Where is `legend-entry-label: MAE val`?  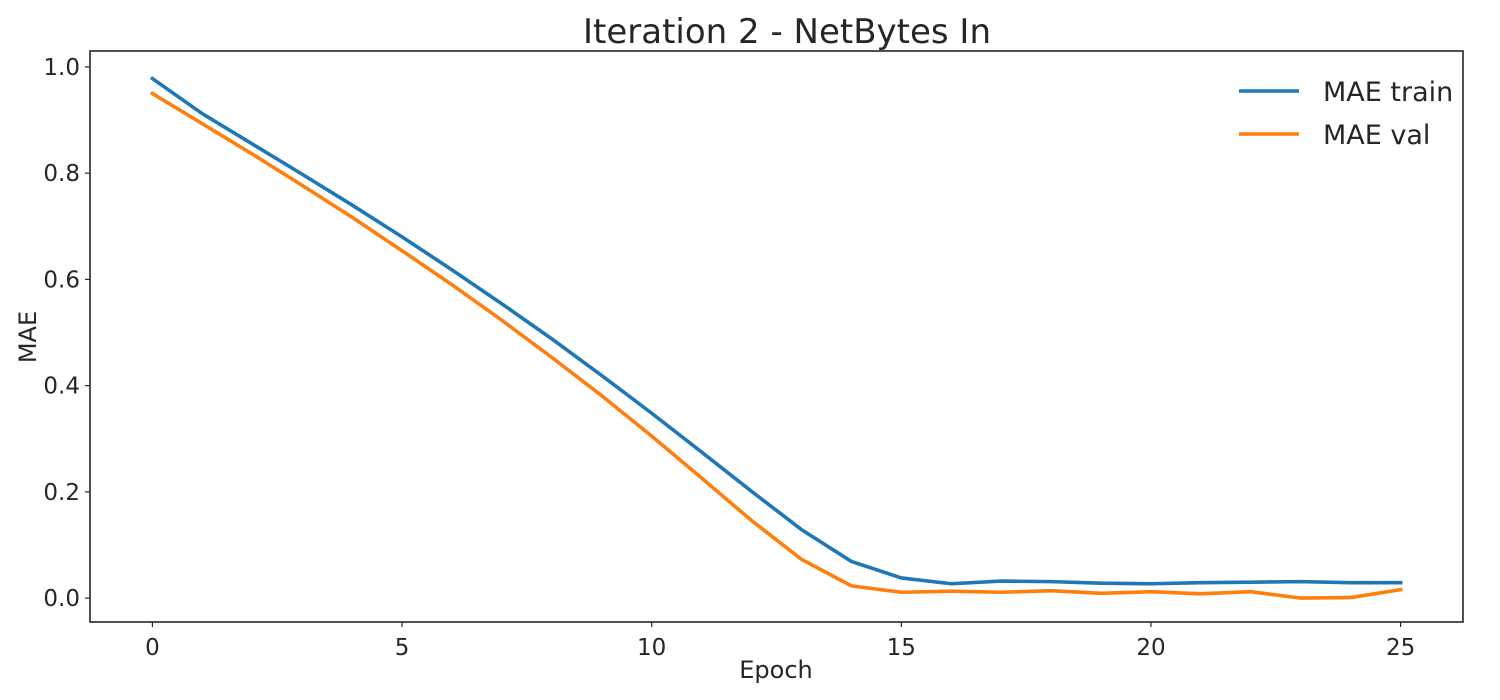
legend-entry-label: MAE val is located at coordinates (1376, 135).